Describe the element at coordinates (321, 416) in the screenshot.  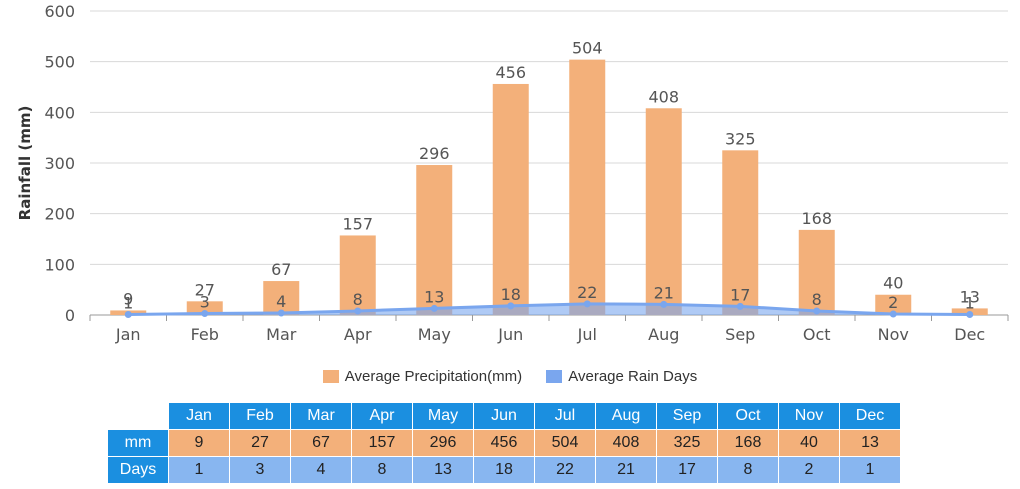
I see `data-table-month-header: Mar` at that location.